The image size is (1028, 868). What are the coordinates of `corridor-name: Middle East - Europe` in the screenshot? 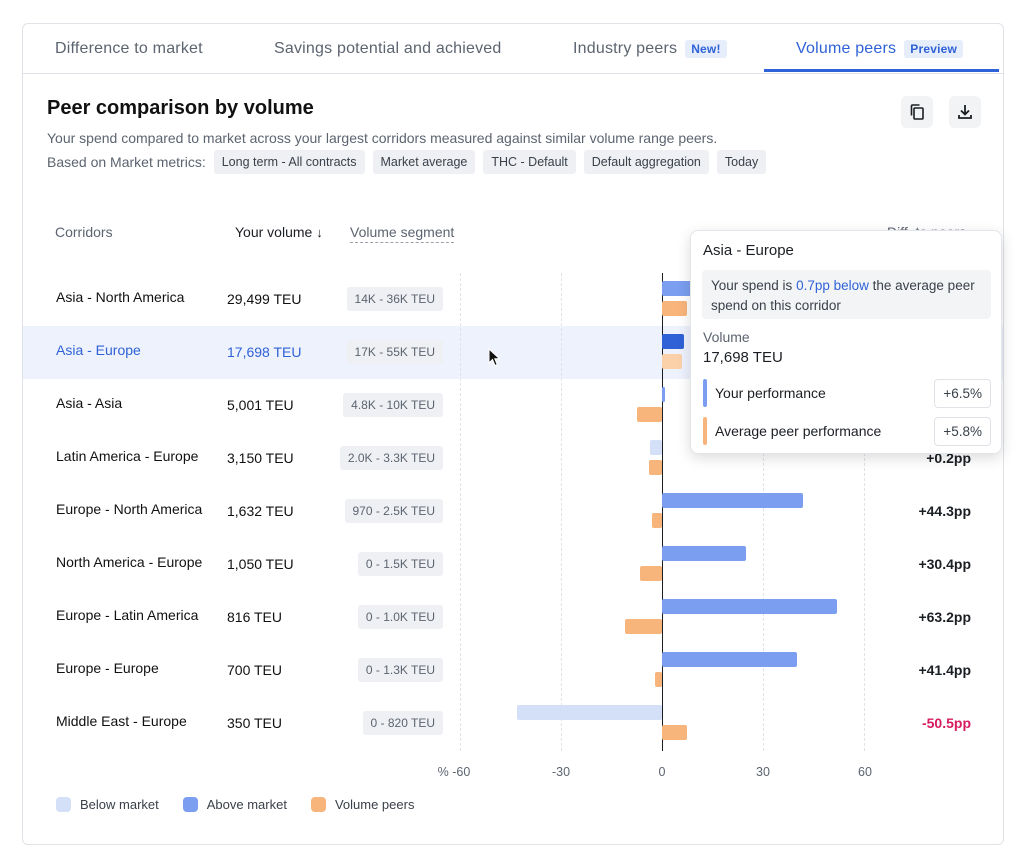 It's located at (121, 721).